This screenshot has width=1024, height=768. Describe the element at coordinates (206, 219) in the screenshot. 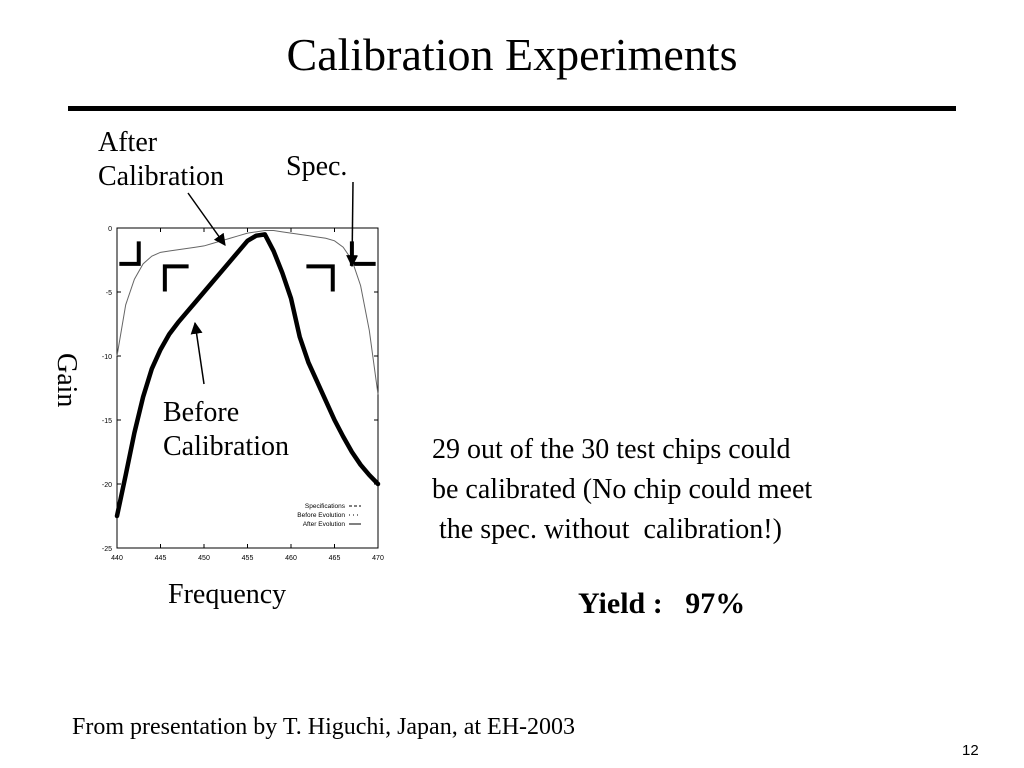

I see `after-calibration-arrow` at that location.